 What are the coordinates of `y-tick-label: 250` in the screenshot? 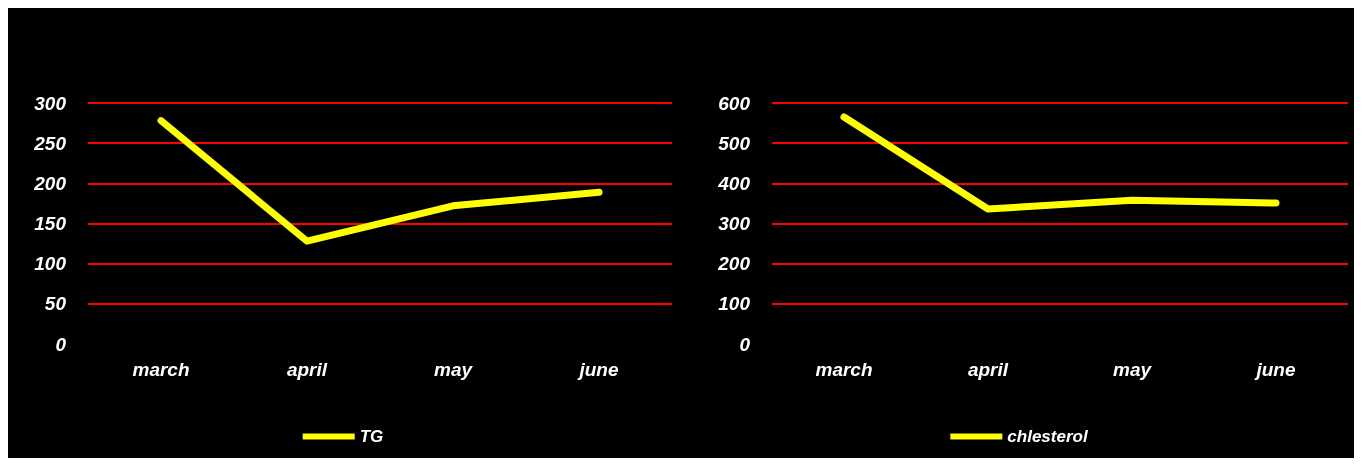 It's located at (50, 143).